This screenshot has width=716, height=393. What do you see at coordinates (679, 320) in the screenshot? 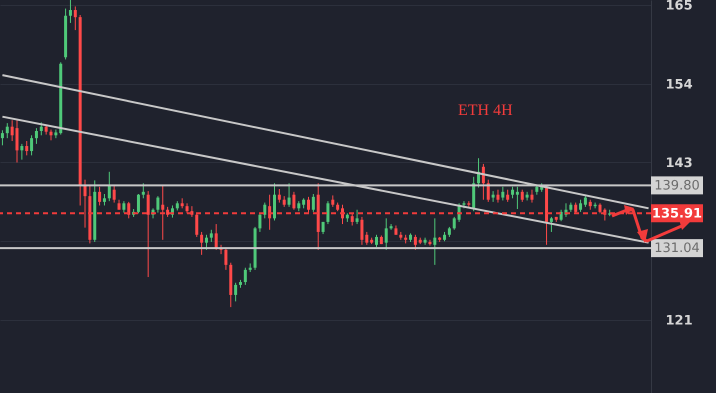
I see `y-tick-label: 121` at bounding box center [679, 320].